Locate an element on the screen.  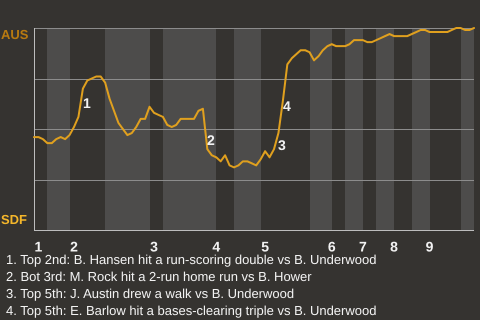
text: 1. Top 2nd: B. Hansen hit a run-scoring double vs B. Underwood is located at coordinates (191, 259).